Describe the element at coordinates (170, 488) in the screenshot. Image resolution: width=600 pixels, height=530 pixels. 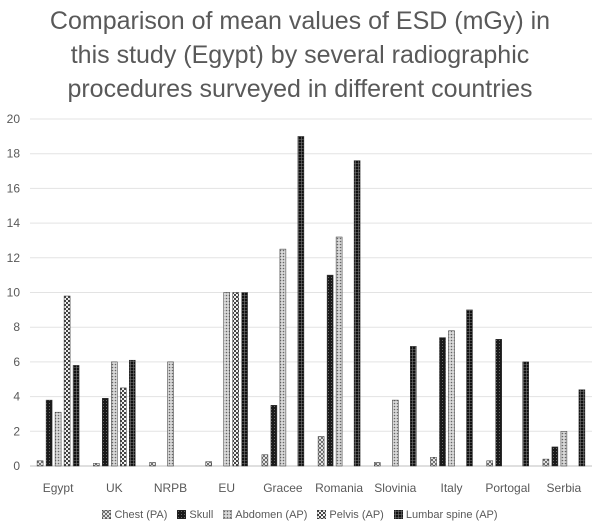
I see `x-category-label: NRPB` at that location.